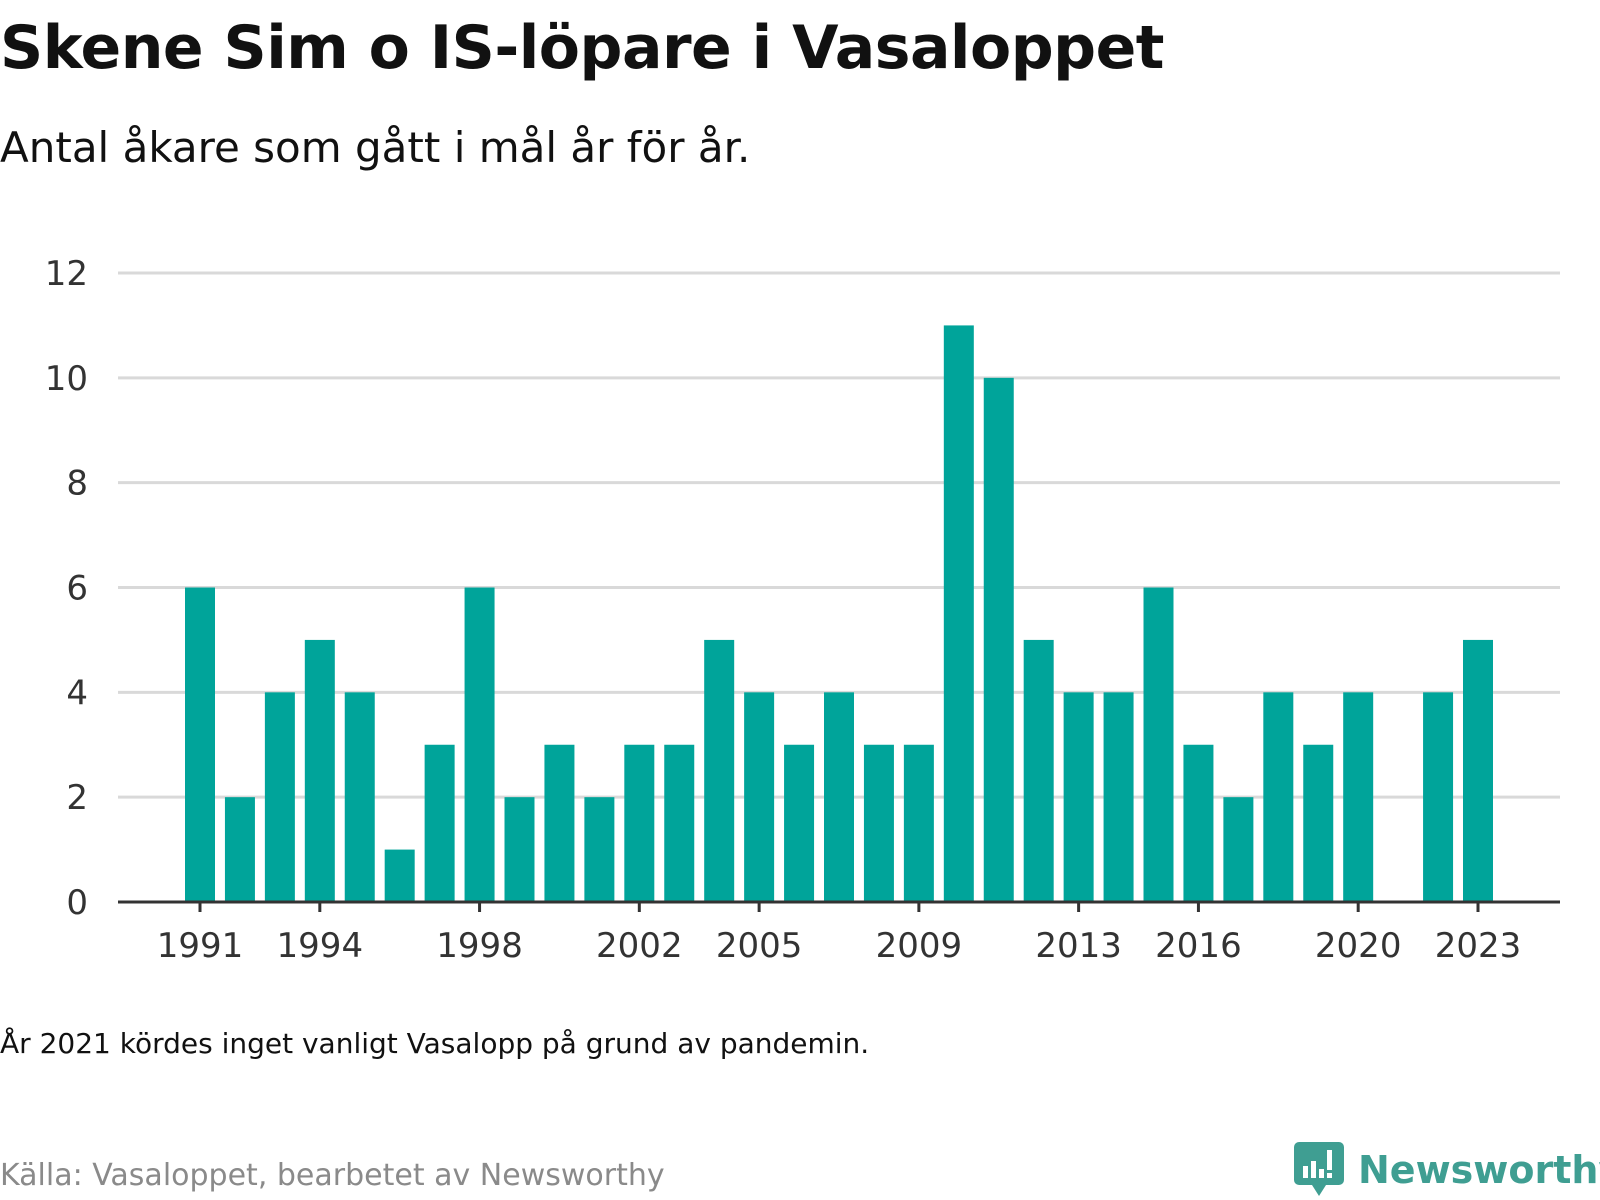  I want to click on bar-2022, so click(1438, 797).